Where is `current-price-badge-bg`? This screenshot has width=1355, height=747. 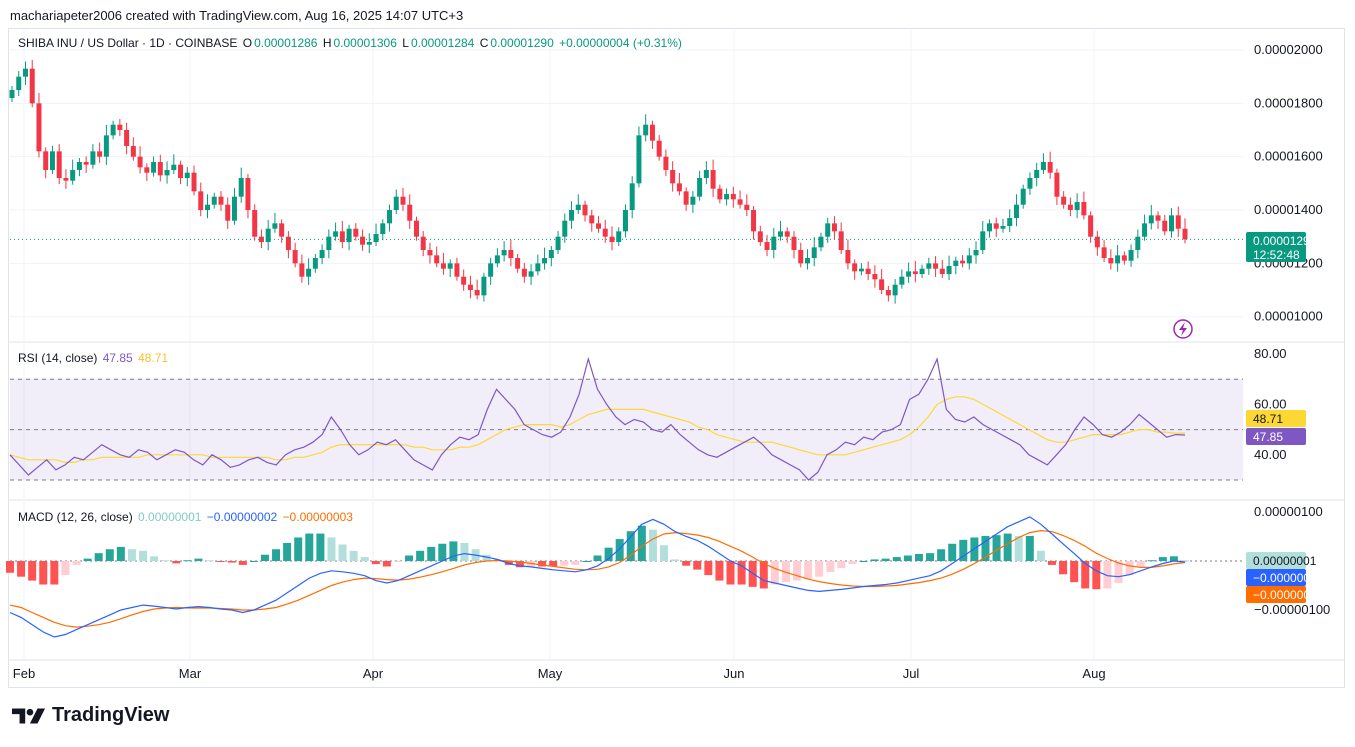 current-price-badge-bg is located at coordinates (1276, 247).